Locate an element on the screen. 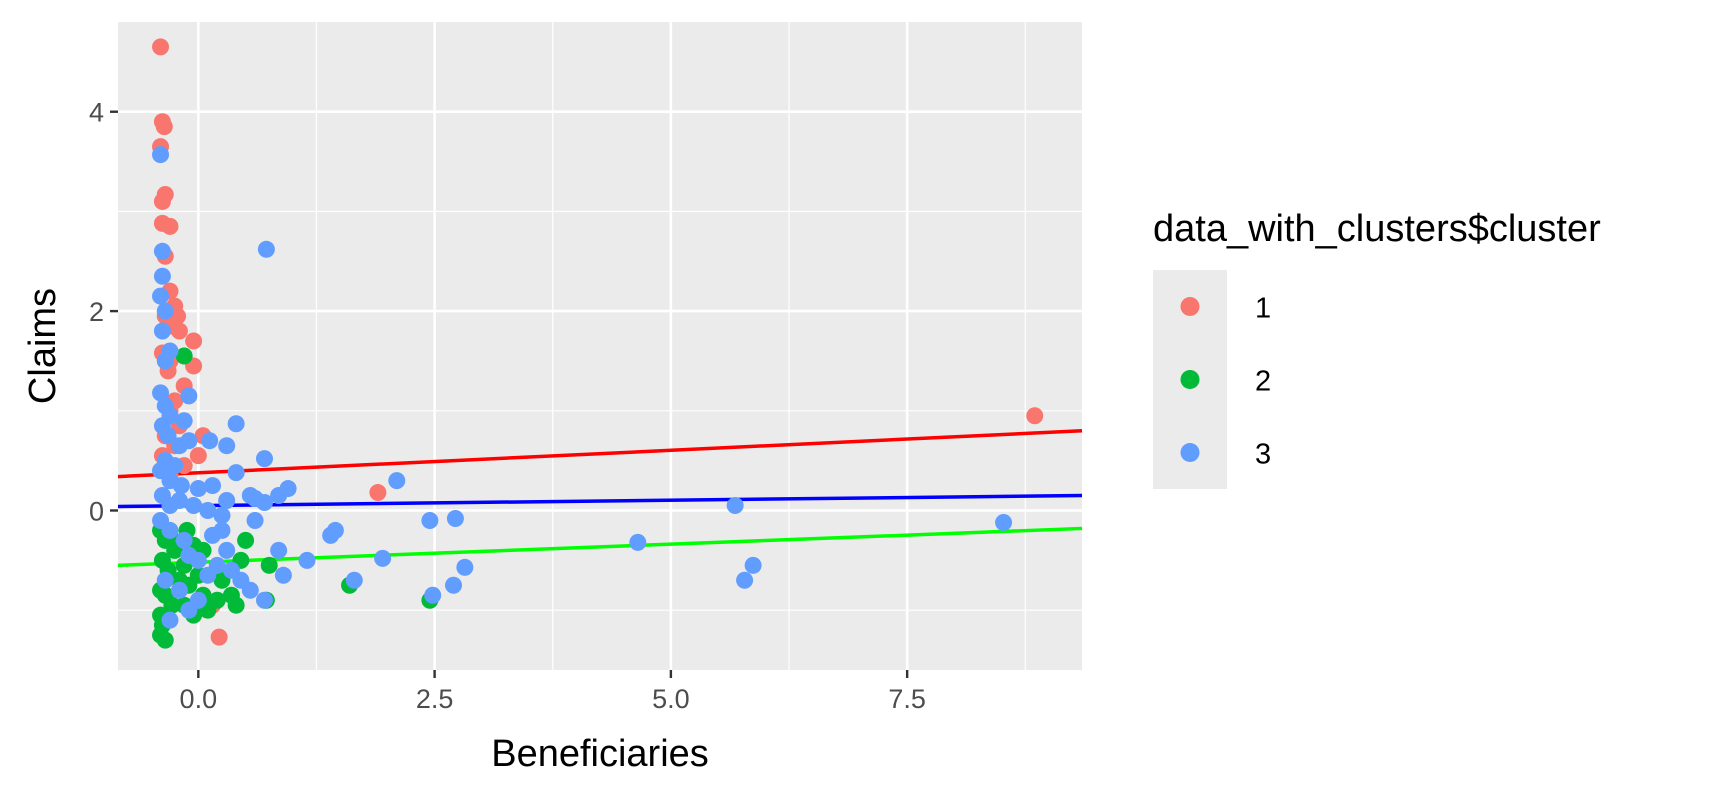 This screenshot has width=1725, height=792. legend-label: 2 is located at coordinates (1263, 382).